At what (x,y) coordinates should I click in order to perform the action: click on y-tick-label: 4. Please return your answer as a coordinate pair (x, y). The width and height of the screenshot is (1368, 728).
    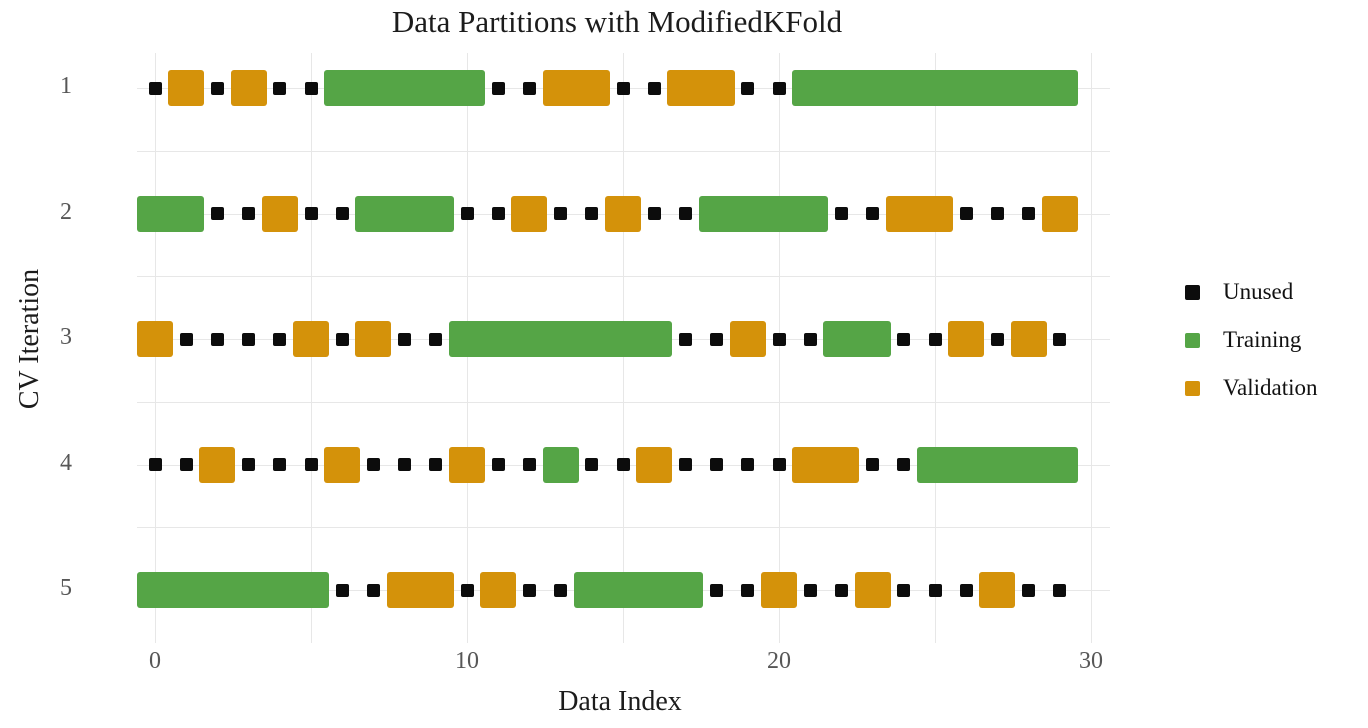
    Looking at the image, I should click on (66, 462).